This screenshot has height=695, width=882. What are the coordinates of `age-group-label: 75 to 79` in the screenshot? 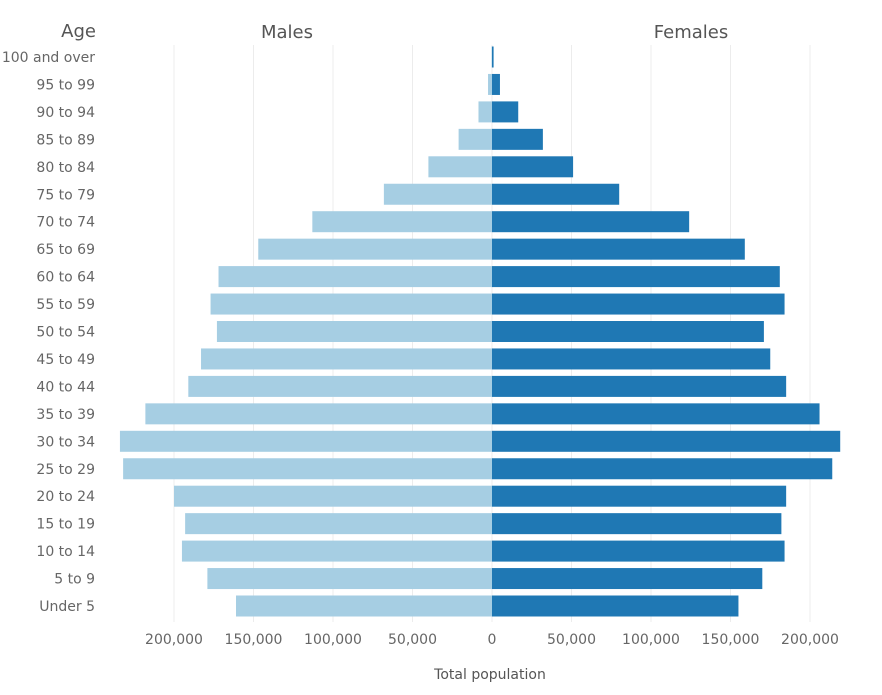 It's located at (65, 195).